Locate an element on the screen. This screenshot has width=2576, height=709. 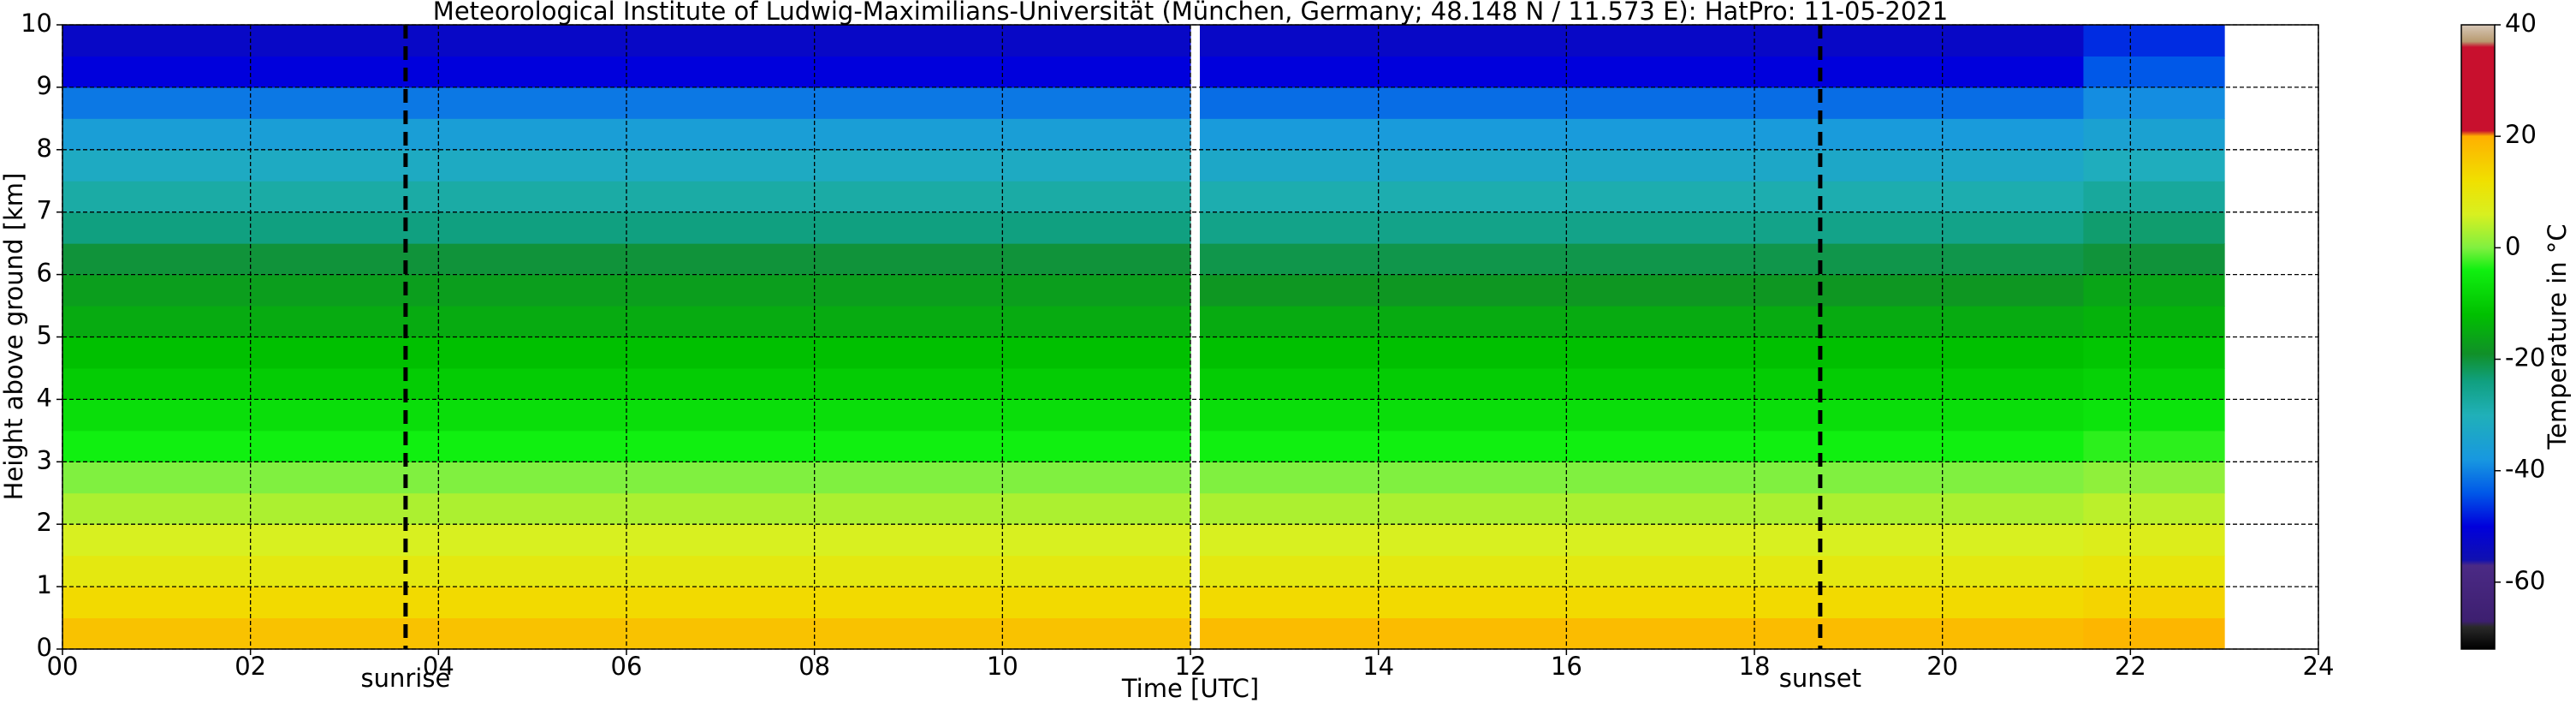
colorbar-tick-label: -20 is located at coordinates (2525, 357).